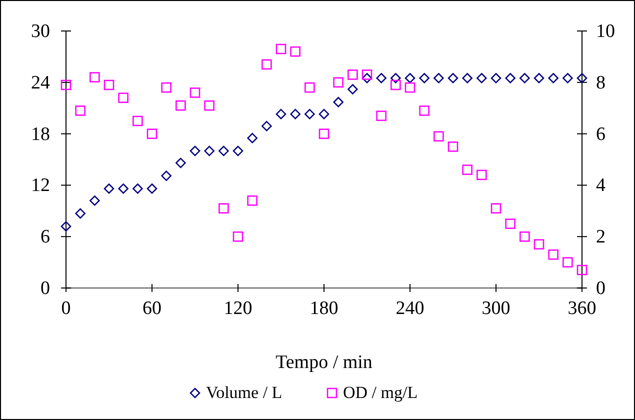 The width and height of the screenshot is (635, 420). Describe the element at coordinates (40, 134) in the screenshot. I see `y-tick-label: 18` at that location.